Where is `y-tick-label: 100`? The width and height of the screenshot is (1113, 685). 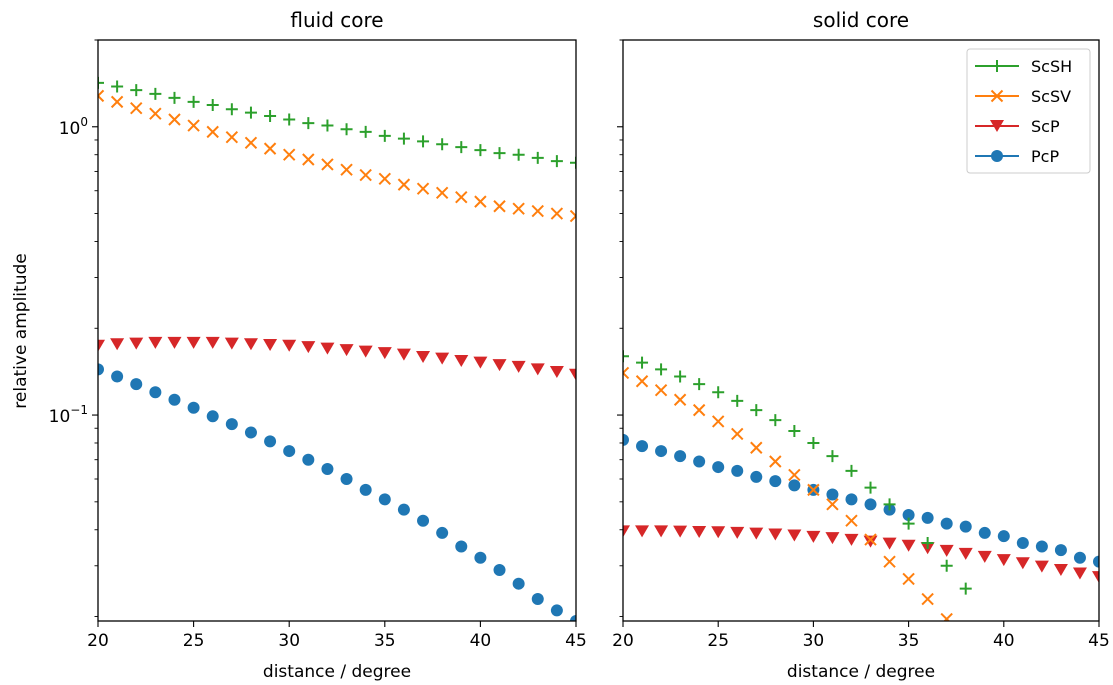
y-tick-label: 100 is located at coordinates (73, 127).